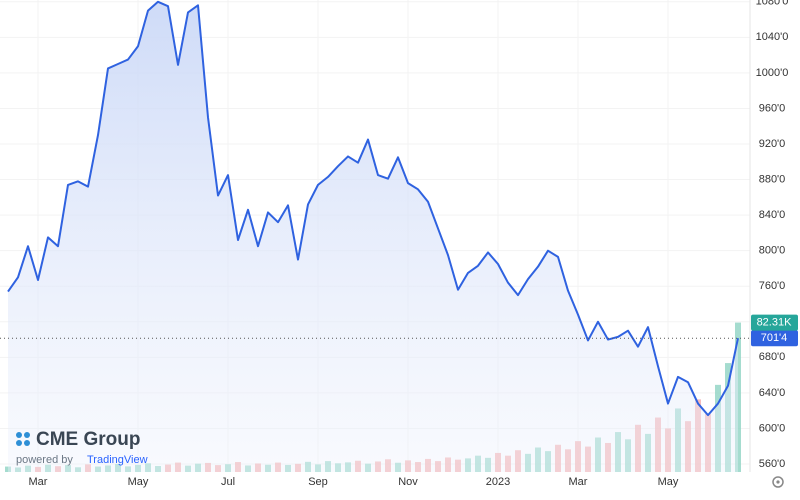 The height and width of the screenshot is (500, 800). I want to click on brand-logo: CME Group, so click(88, 439).